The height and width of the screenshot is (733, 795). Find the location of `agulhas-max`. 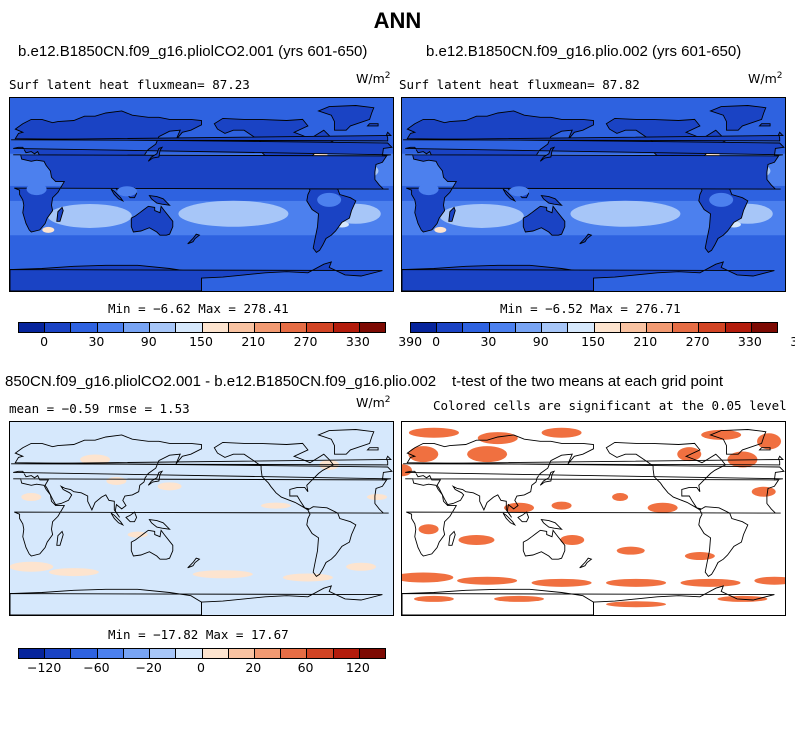

agulhas-max is located at coordinates (48, 229).